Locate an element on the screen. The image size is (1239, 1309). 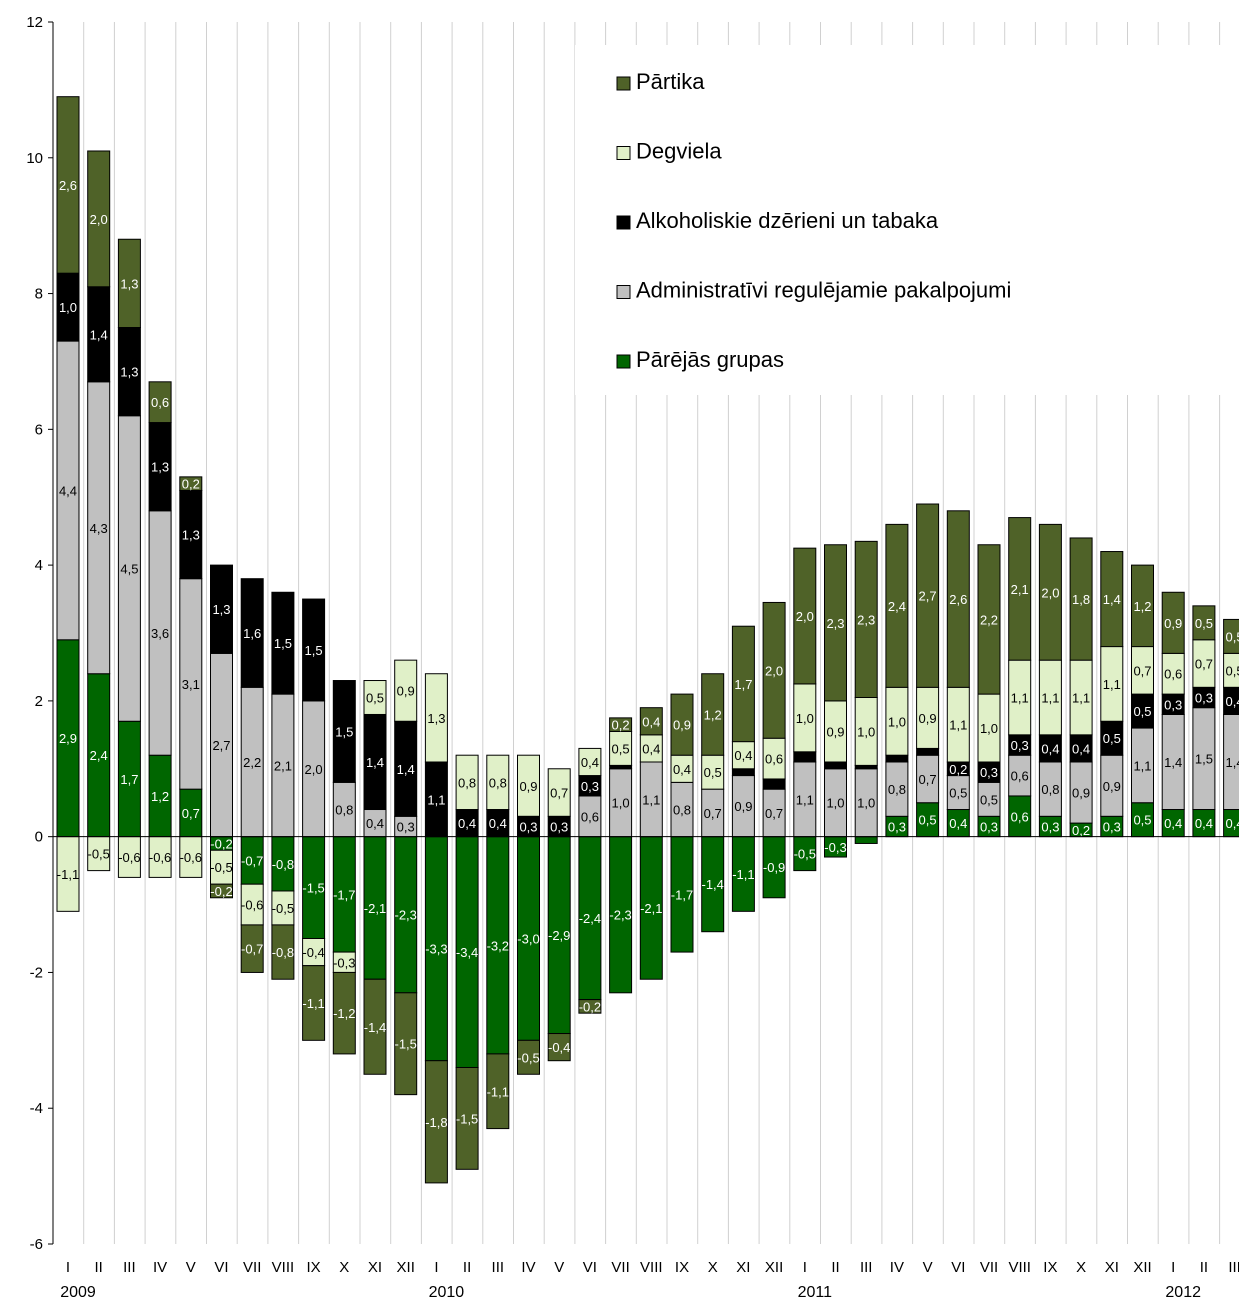
data-label: -2,4 is located at coordinates (590, 918).